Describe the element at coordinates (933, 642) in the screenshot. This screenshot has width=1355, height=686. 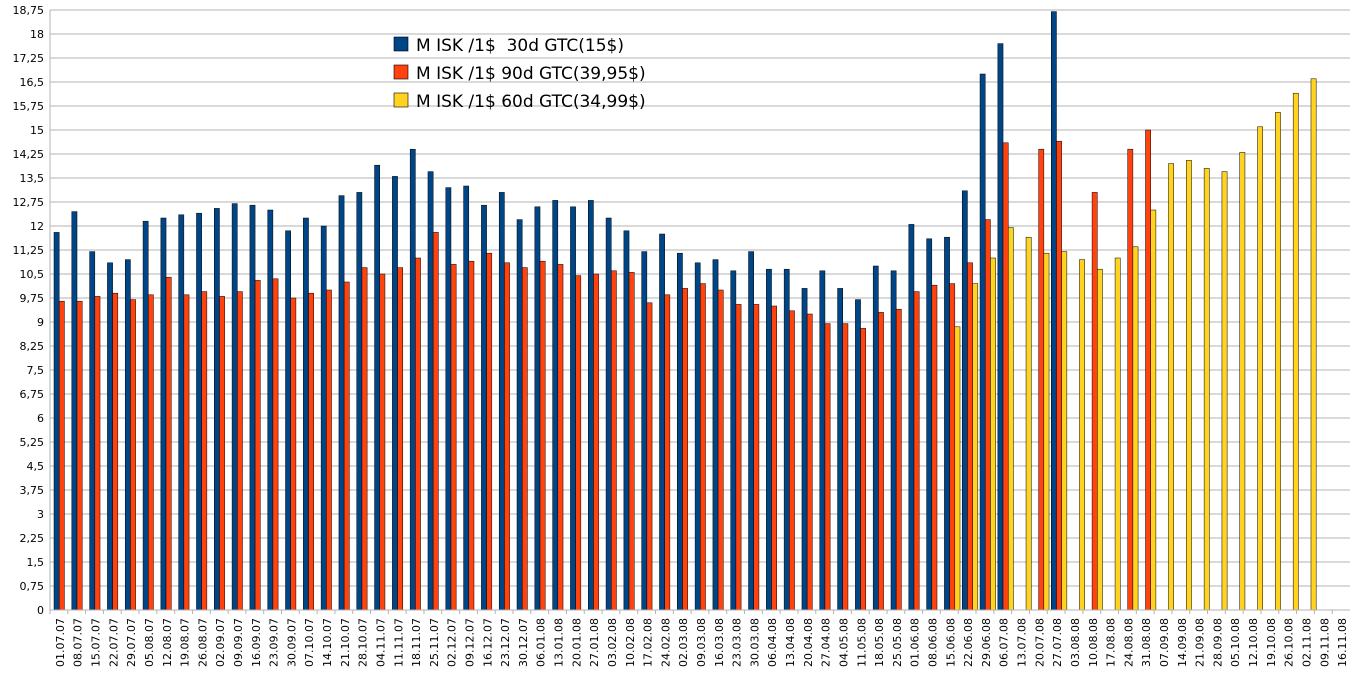
I see `x-tick-label: 08.06.08` at that location.